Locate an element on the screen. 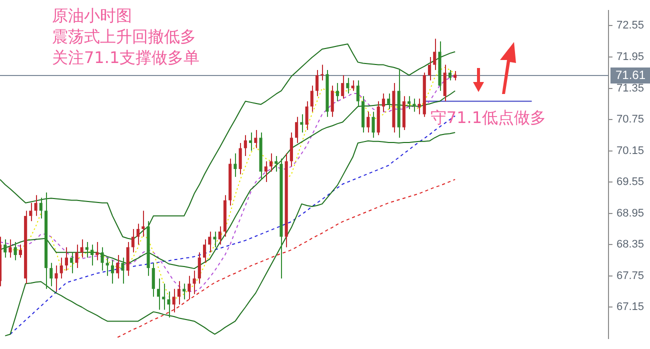 This screenshot has width=650, height=349. y-tick-label: 70.15 is located at coordinates (630, 150).